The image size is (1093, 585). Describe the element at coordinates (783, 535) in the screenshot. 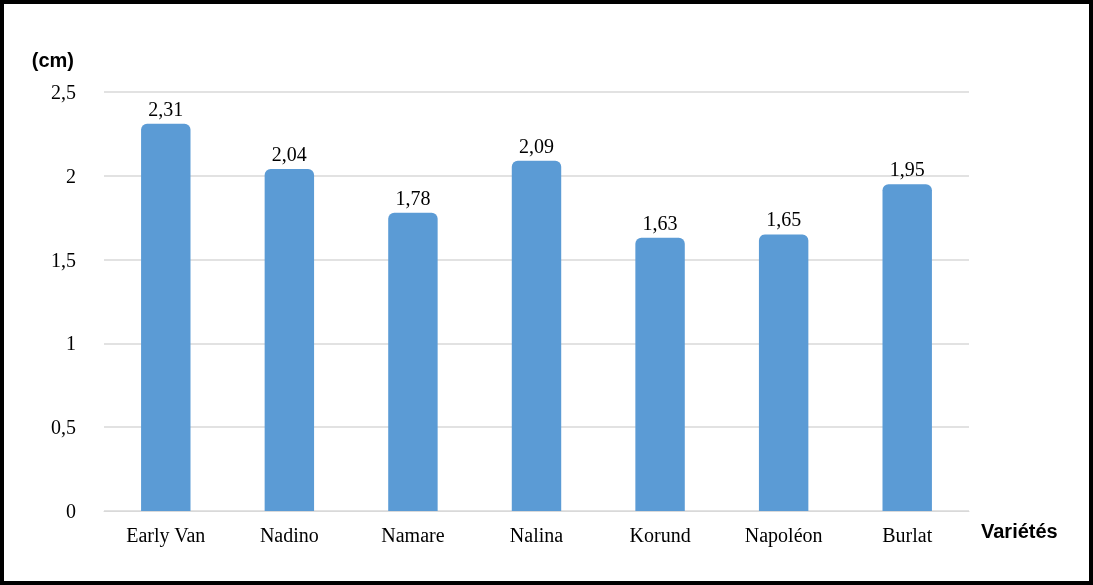

I see `x-tick-label: Napoléon` at that location.